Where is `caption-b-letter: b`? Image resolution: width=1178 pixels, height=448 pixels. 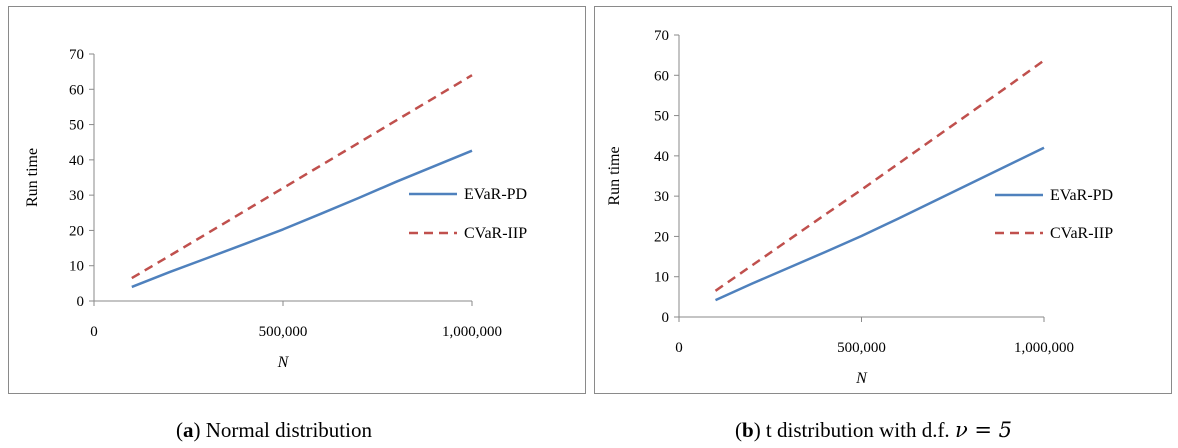 caption-b-letter: b is located at coordinates (748, 430).